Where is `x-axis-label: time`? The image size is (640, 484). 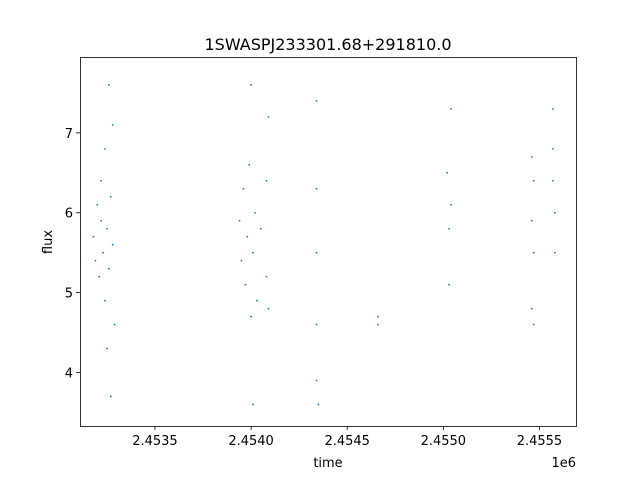 x-axis-label: time is located at coordinates (327, 463).